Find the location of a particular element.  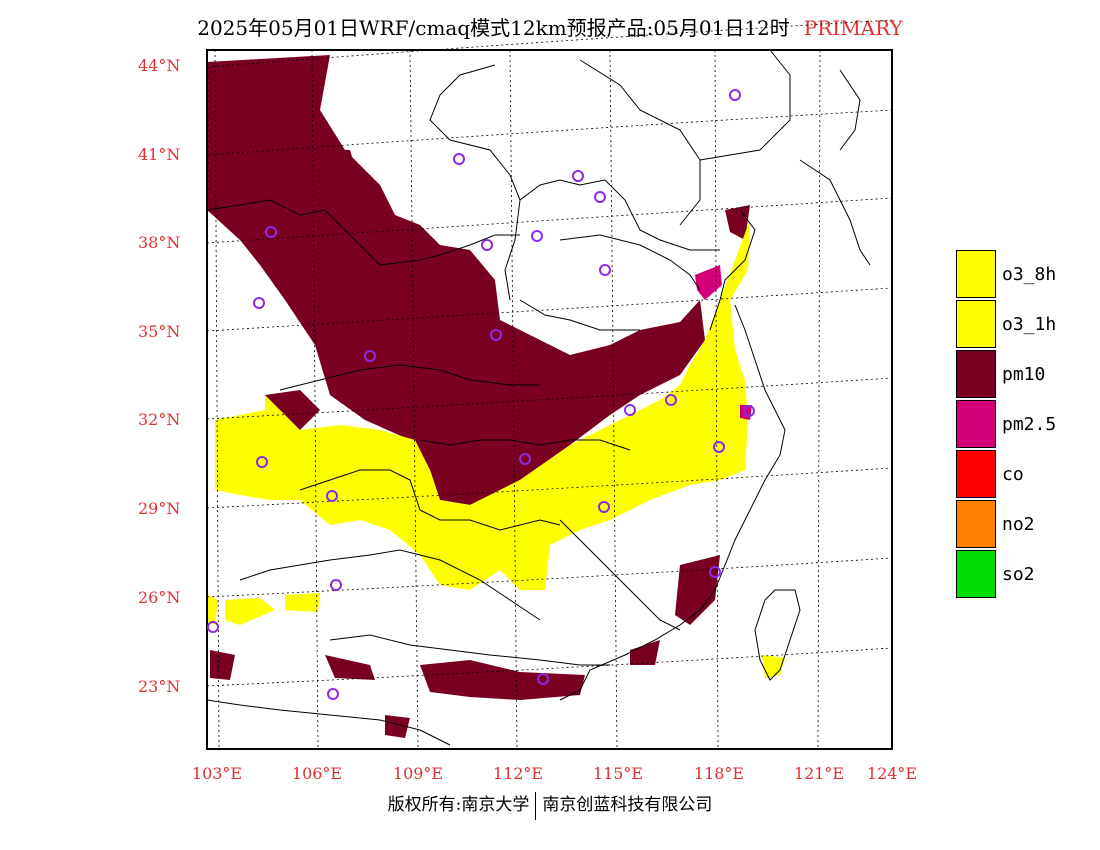

legend-item-co: co is located at coordinates (1006, 474).